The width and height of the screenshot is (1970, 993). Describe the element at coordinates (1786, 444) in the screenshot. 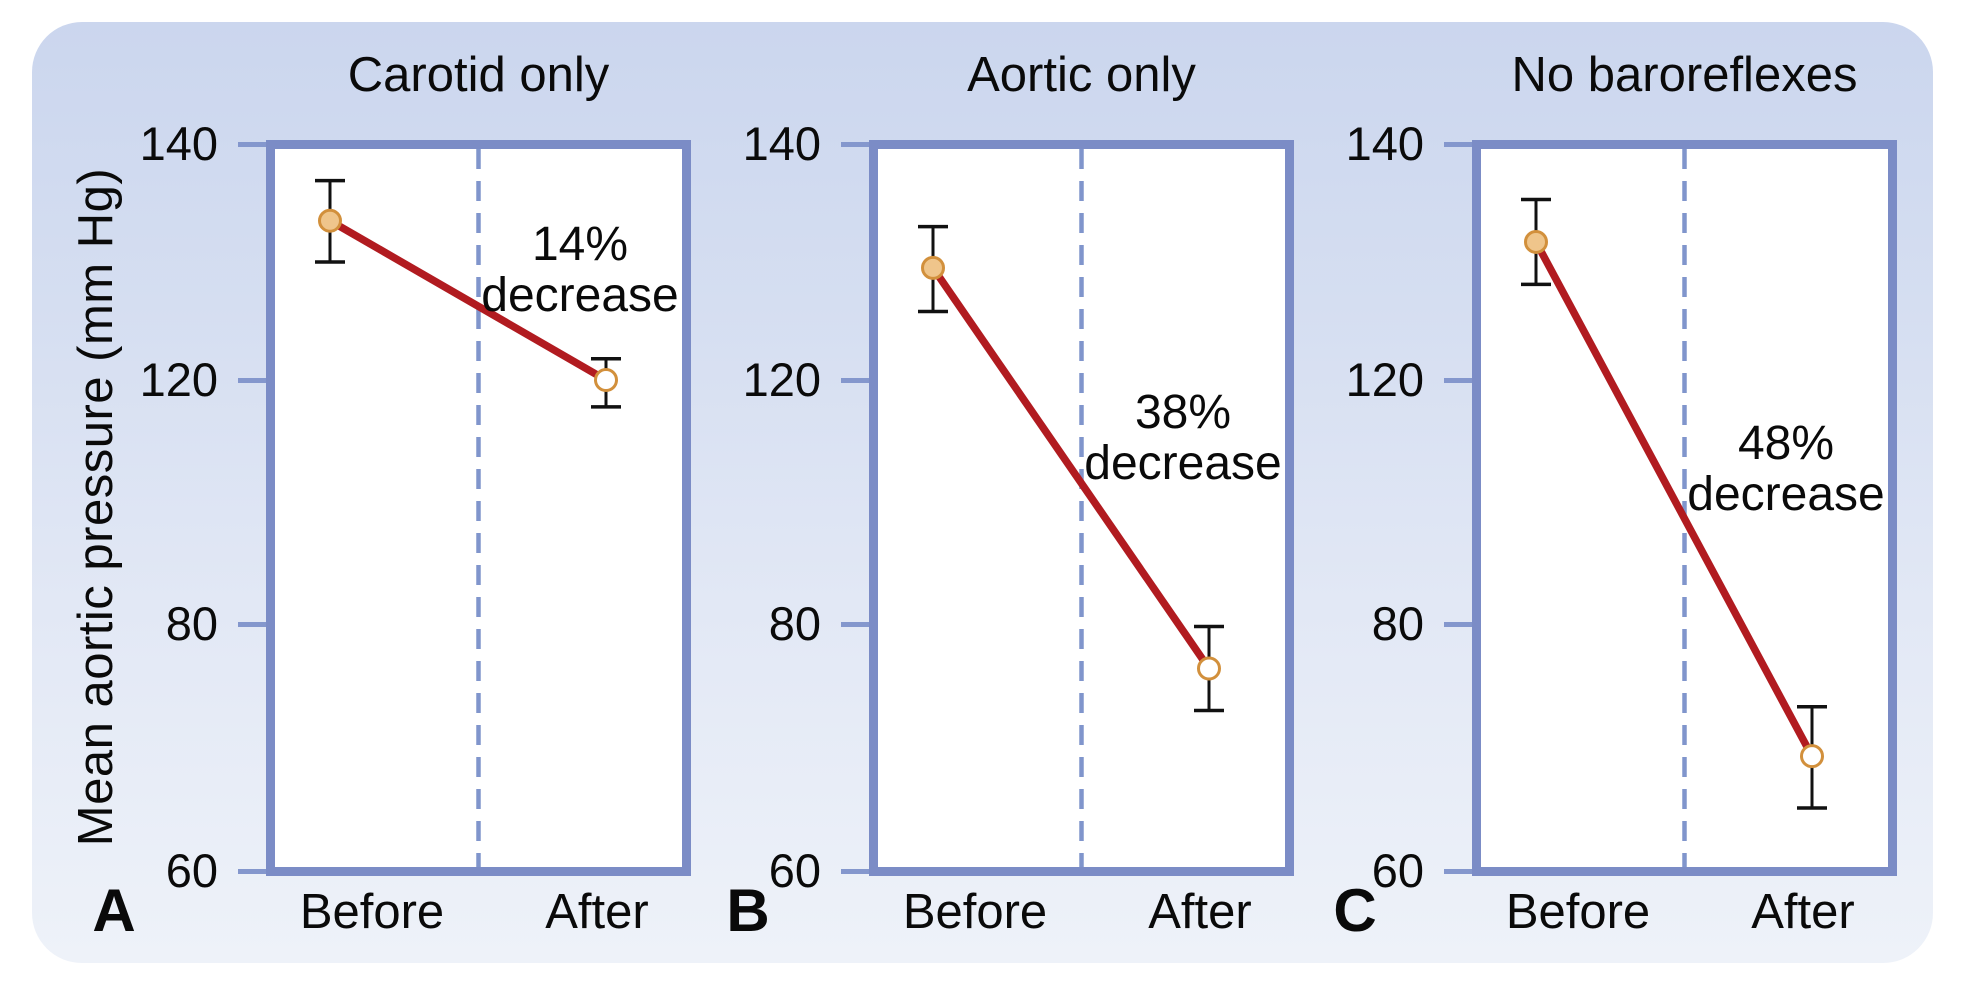

I see `percent-value: 48%` at that location.